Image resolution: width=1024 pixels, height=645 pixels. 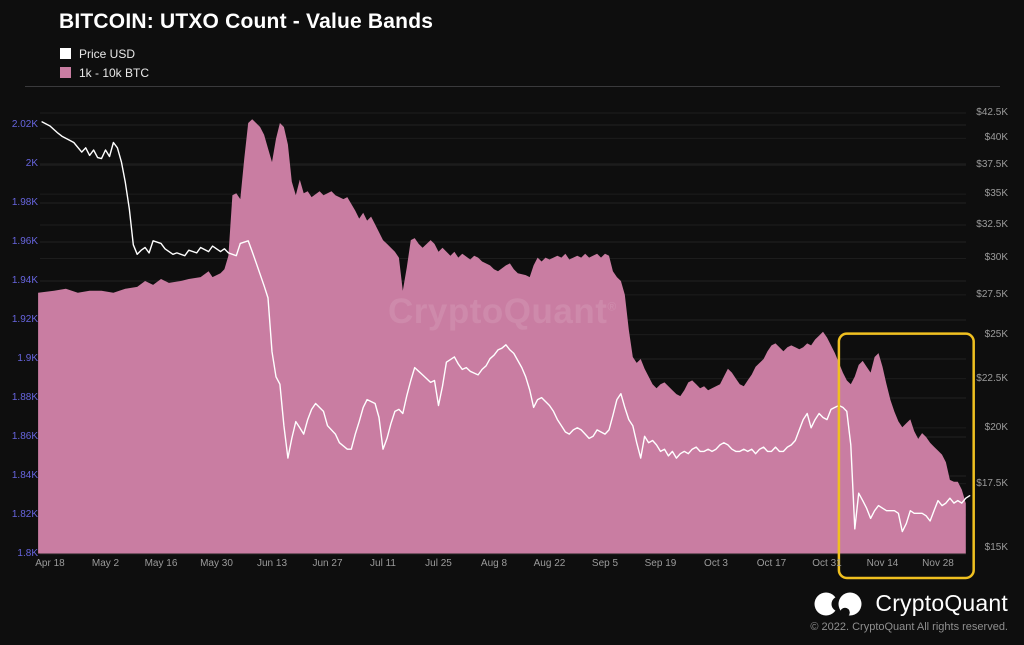 I want to click on right-axis-tick: $37.5K, so click(x=992, y=165).